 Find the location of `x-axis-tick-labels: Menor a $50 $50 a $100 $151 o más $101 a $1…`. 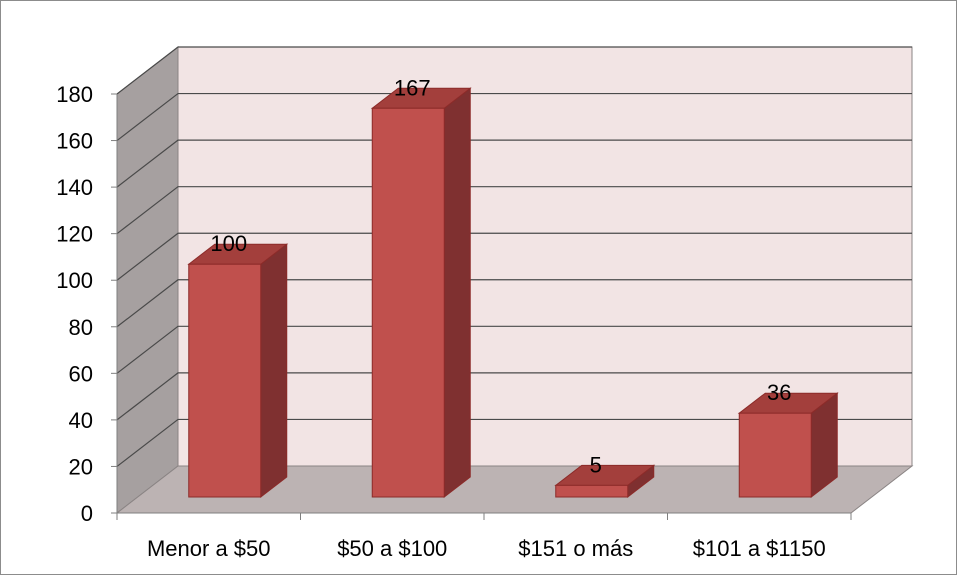

x-axis-tick-labels: Menor a $50 $50 a $100 $151 o más $101 a $1… is located at coordinates (486, 548).